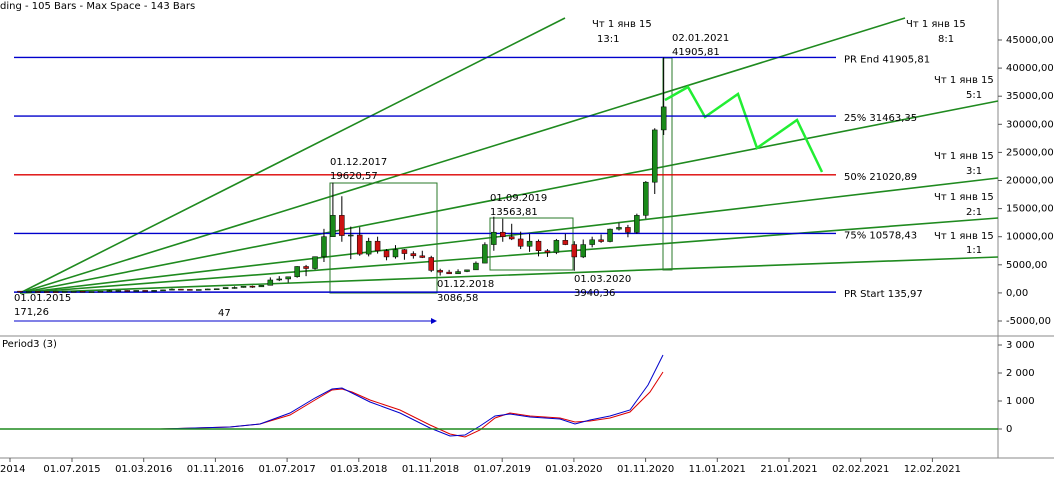  Describe the element at coordinates (744, 129) in the screenshot. I see `projection-arrows` at that location.